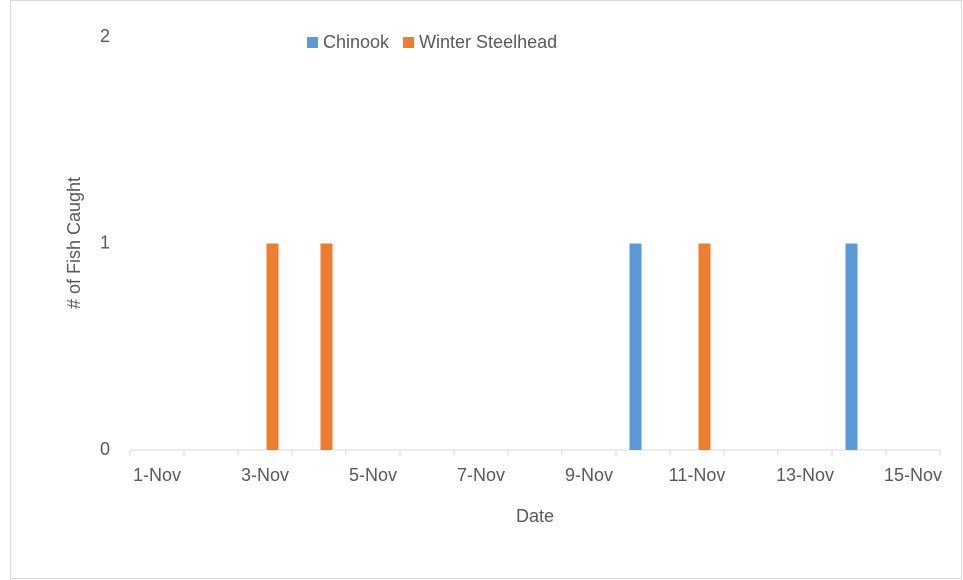 The width and height of the screenshot is (963, 580). I want to click on x-tick-label: 13-Nov, so click(805, 475).